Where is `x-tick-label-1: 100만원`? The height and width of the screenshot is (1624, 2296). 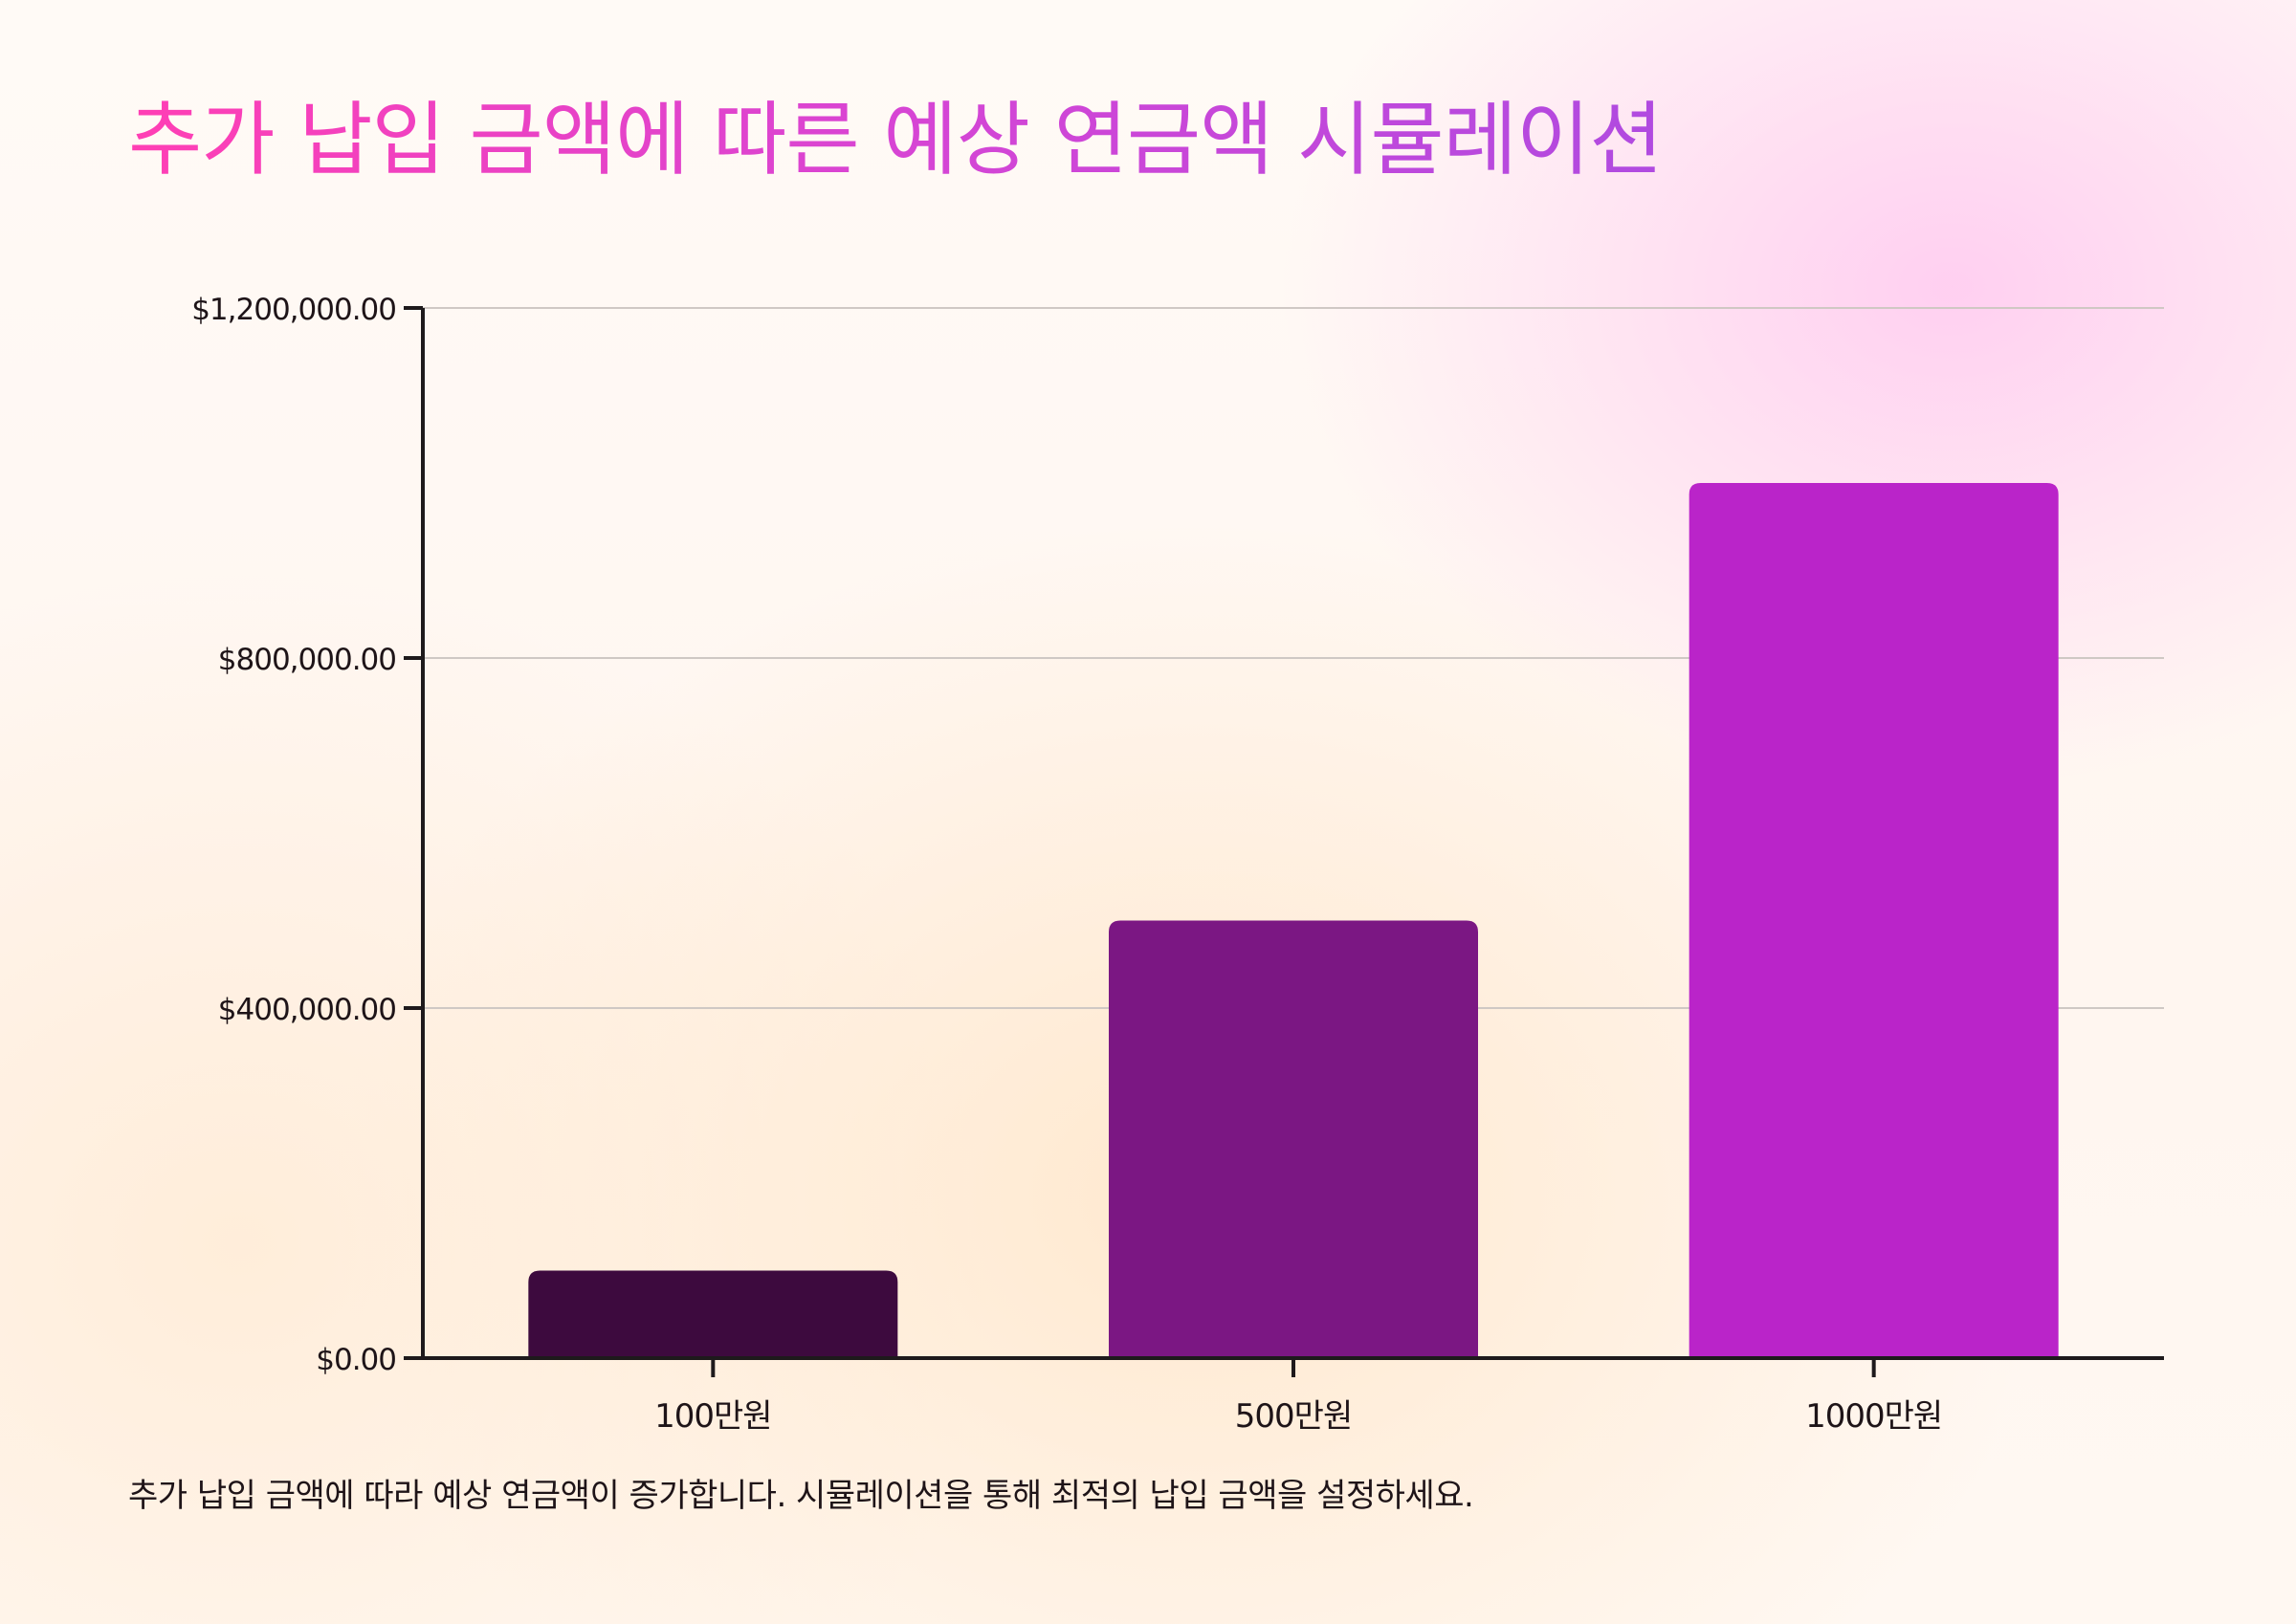
x-tick-label-1: 100만원 is located at coordinates (712, 1417).